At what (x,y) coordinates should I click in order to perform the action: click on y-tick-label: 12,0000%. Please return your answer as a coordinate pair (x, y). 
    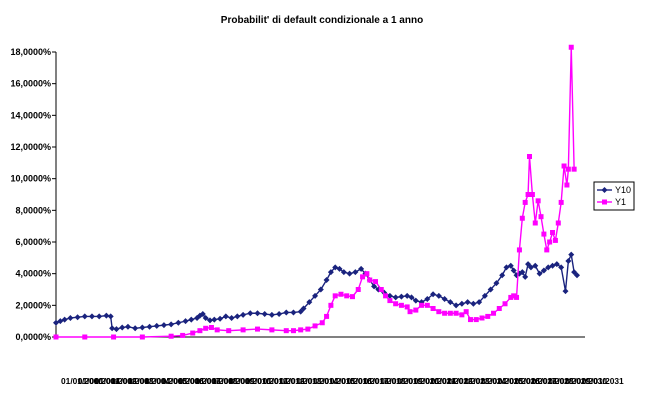
    Looking at the image, I should click on (30, 147).